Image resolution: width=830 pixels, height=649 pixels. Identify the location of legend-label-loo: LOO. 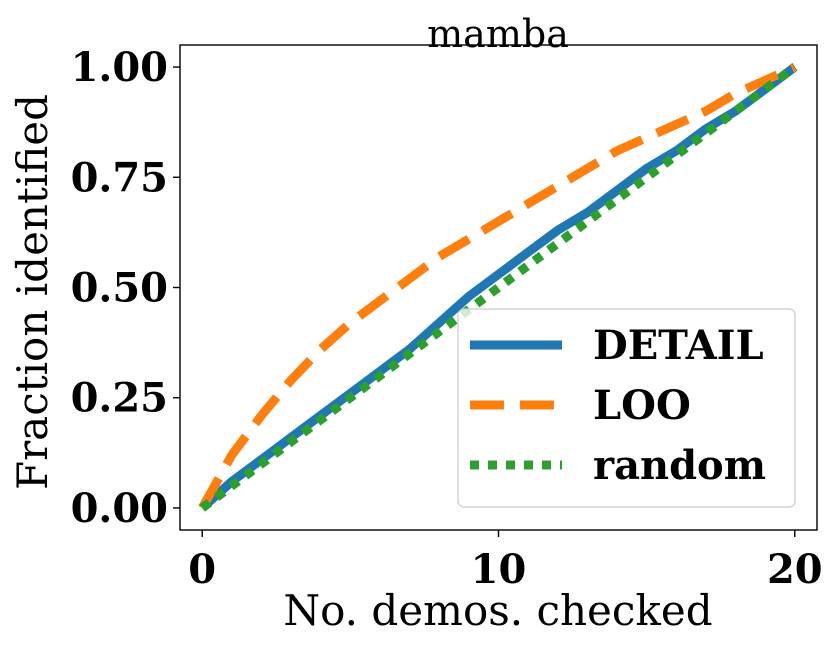
(642, 405).